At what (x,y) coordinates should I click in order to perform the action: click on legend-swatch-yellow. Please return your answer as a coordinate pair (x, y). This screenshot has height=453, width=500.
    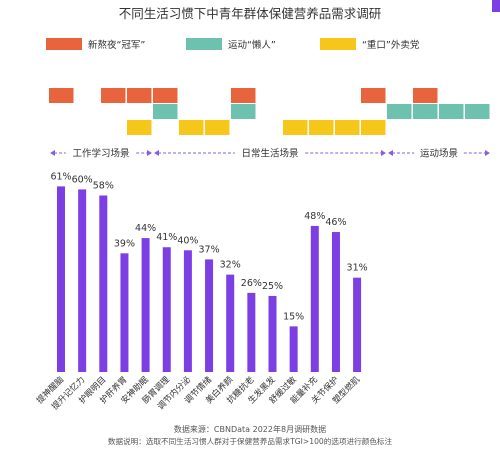
    Looking at the image, I should click on (338, 44).